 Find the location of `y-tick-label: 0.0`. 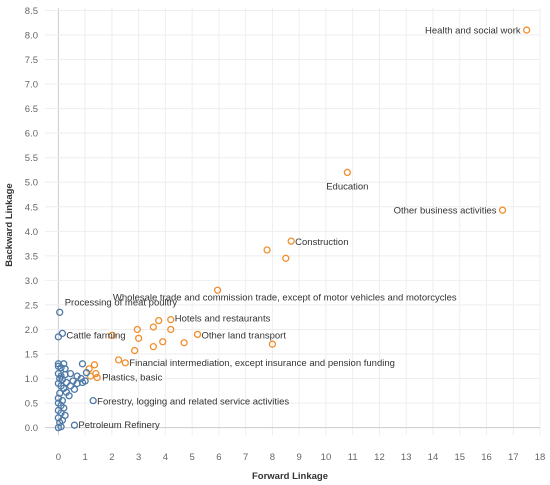

y-tick-label: 0.0 is located at coordinates (31, 428).